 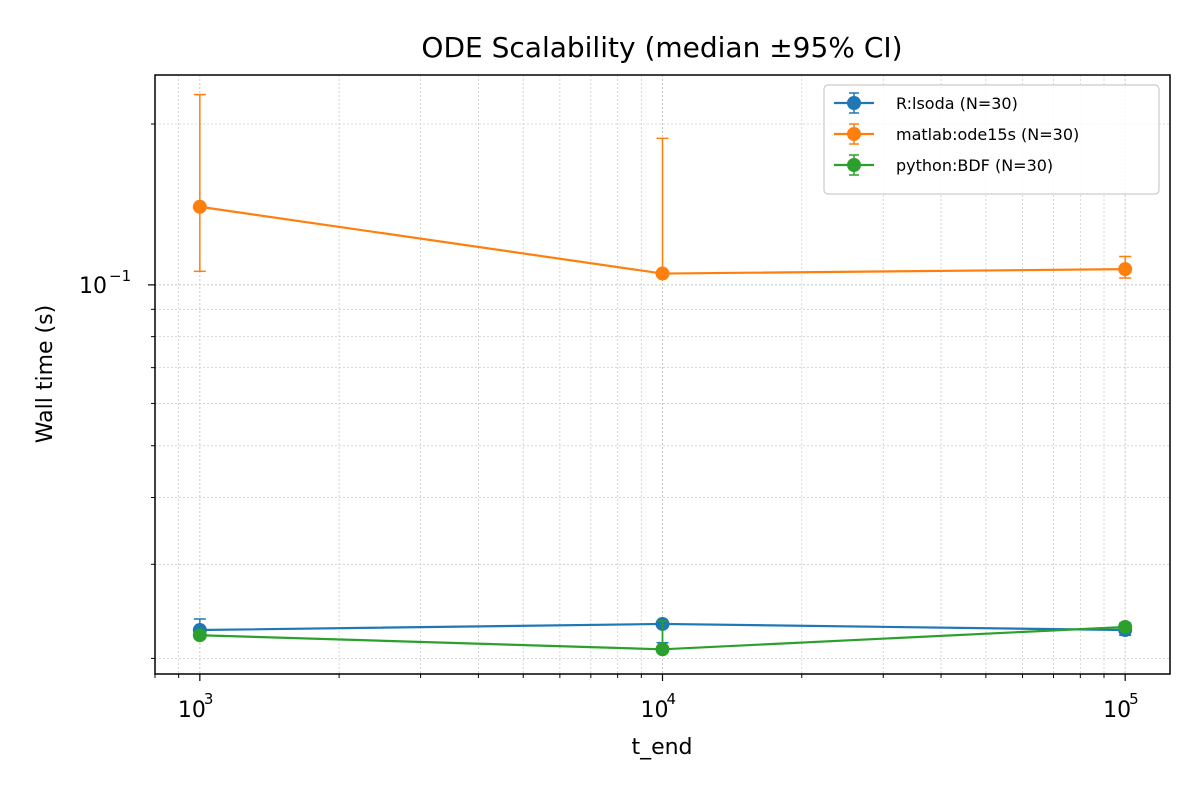 I want to click on legend-label: python:BDF (N=30), so click(x=974, y=165).